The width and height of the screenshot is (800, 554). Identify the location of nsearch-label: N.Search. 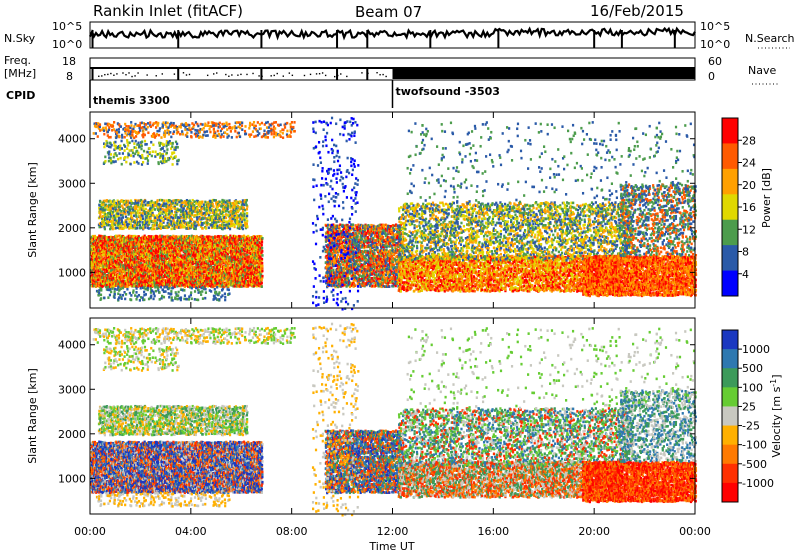
(770, 38).